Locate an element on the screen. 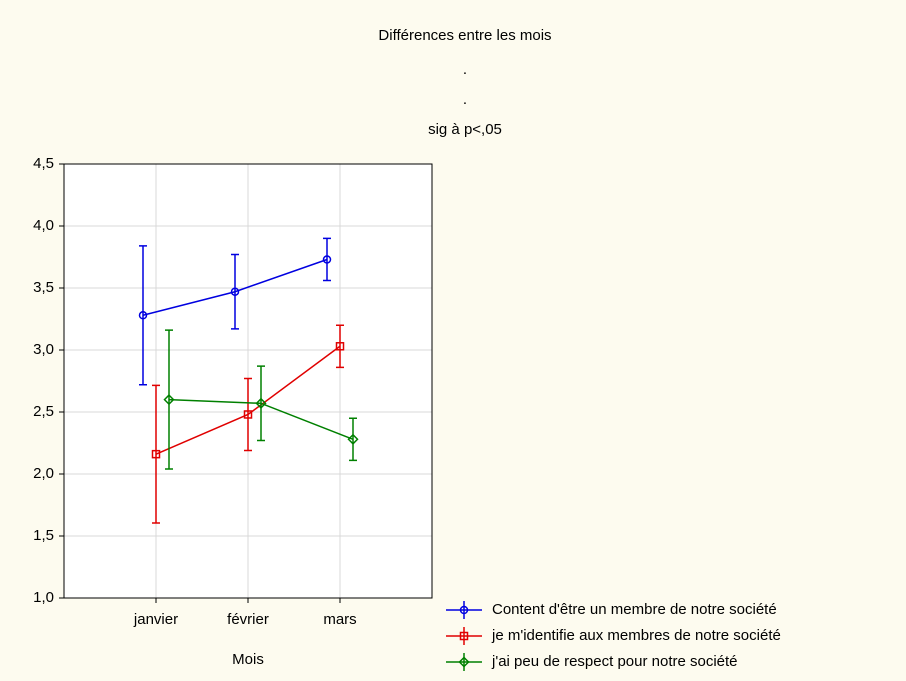 This screenshot has height=681, width=906. y-tick-label: 2,0 is located at coordinates (43, 473).